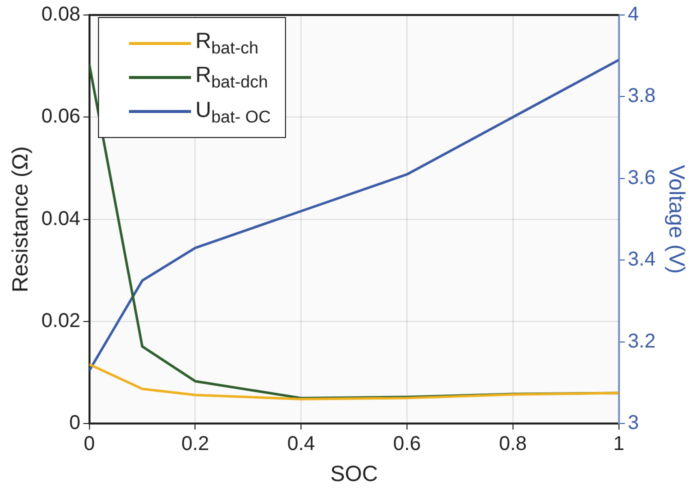 This screenshot has height=498, width=699. I want to click on y-tick-label: 0.02, so click(60, 321).